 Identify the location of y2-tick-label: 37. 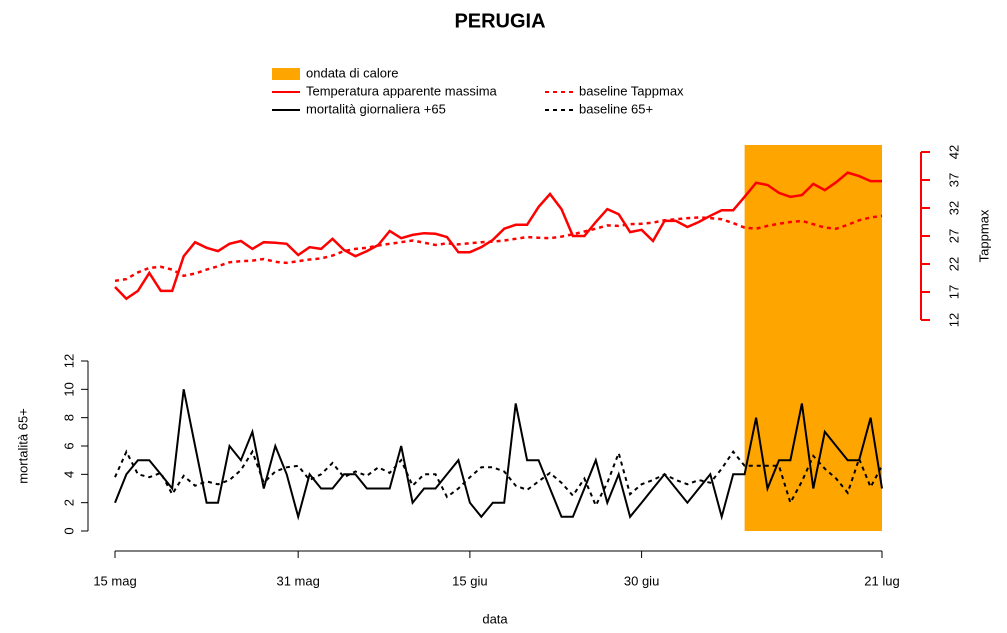
(953, 180).